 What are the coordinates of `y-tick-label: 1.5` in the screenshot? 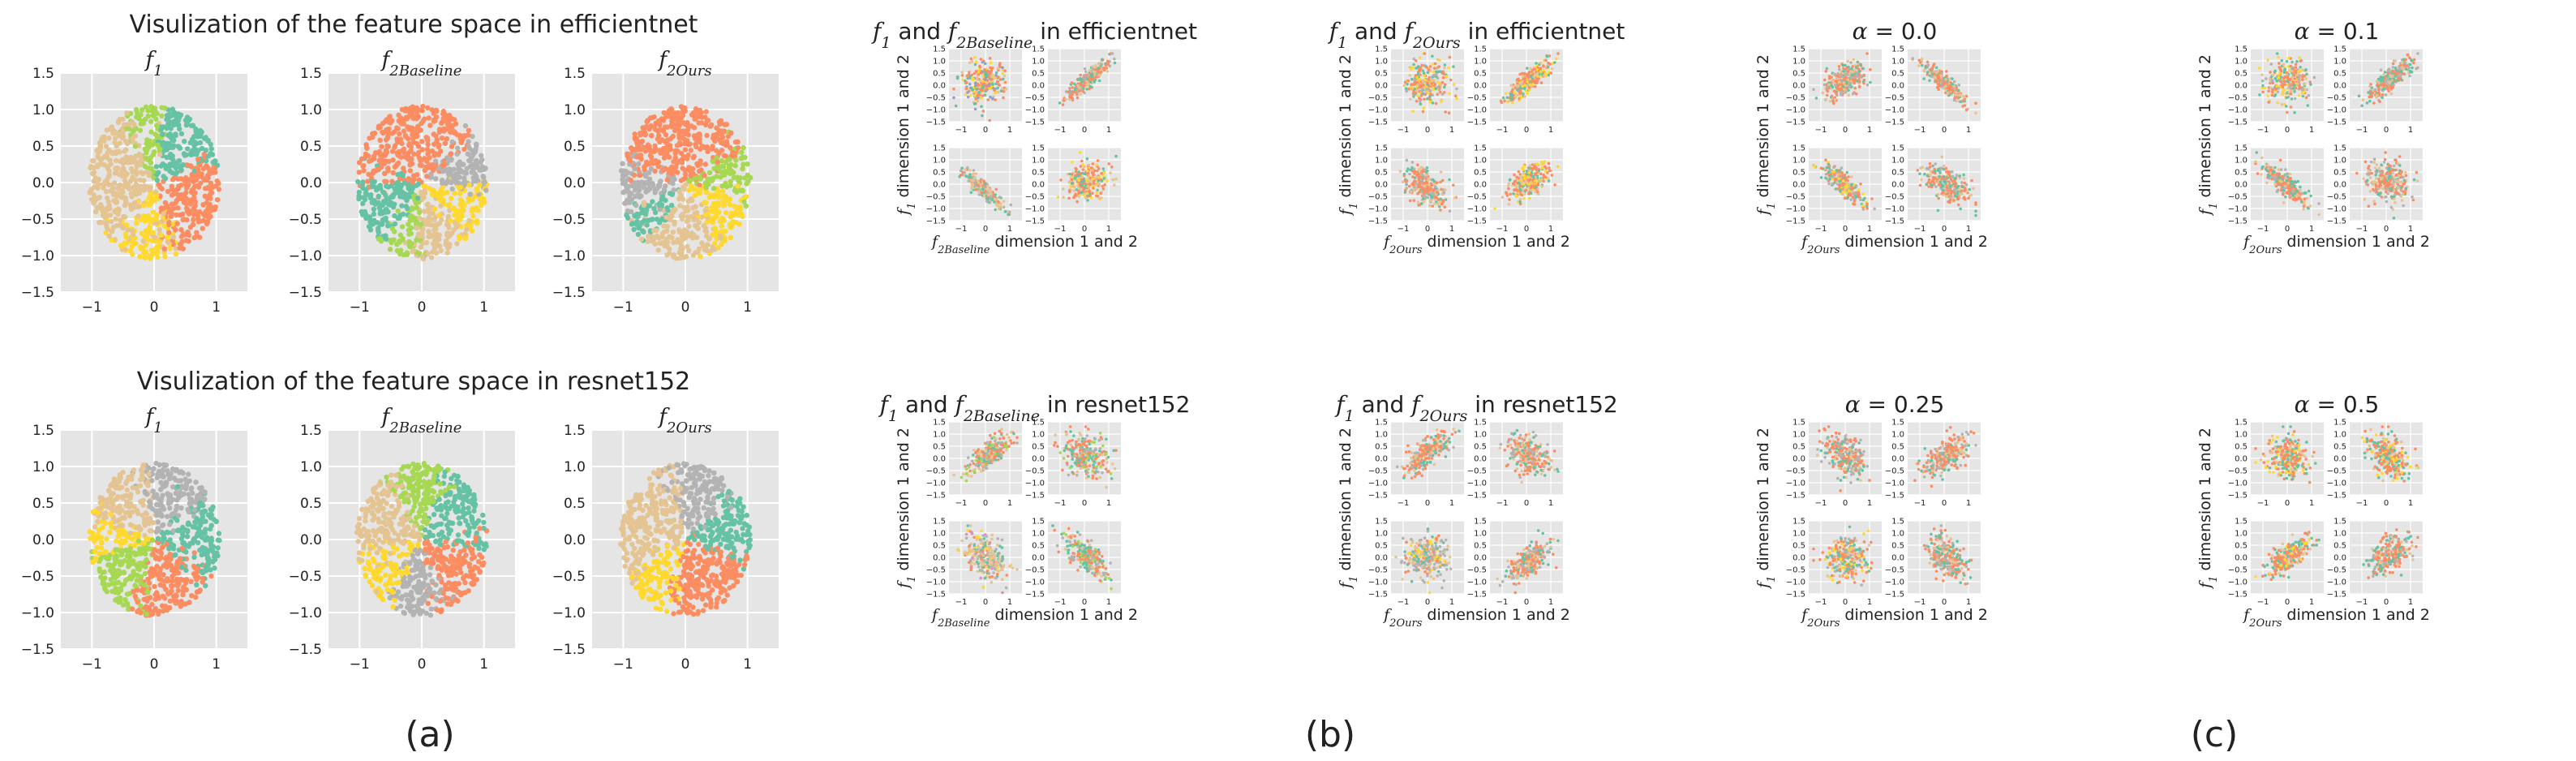 It's located at (43, 74).